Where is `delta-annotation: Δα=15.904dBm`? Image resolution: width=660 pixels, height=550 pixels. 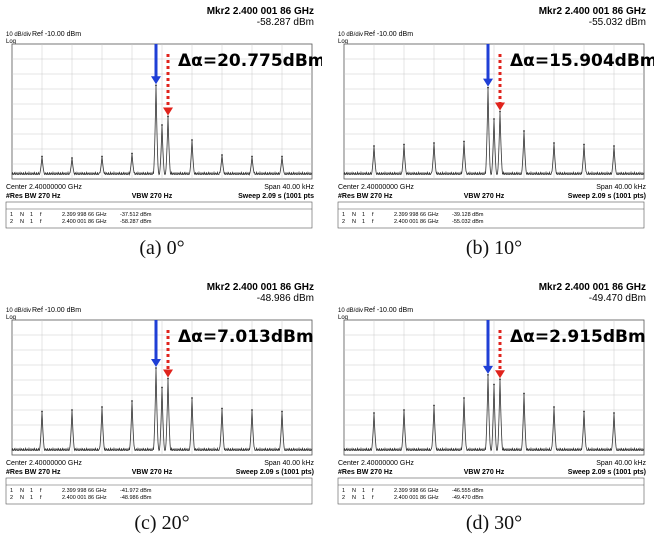 delta-annotation: Δα=15.904dBm is located at coordinates (582, 61).